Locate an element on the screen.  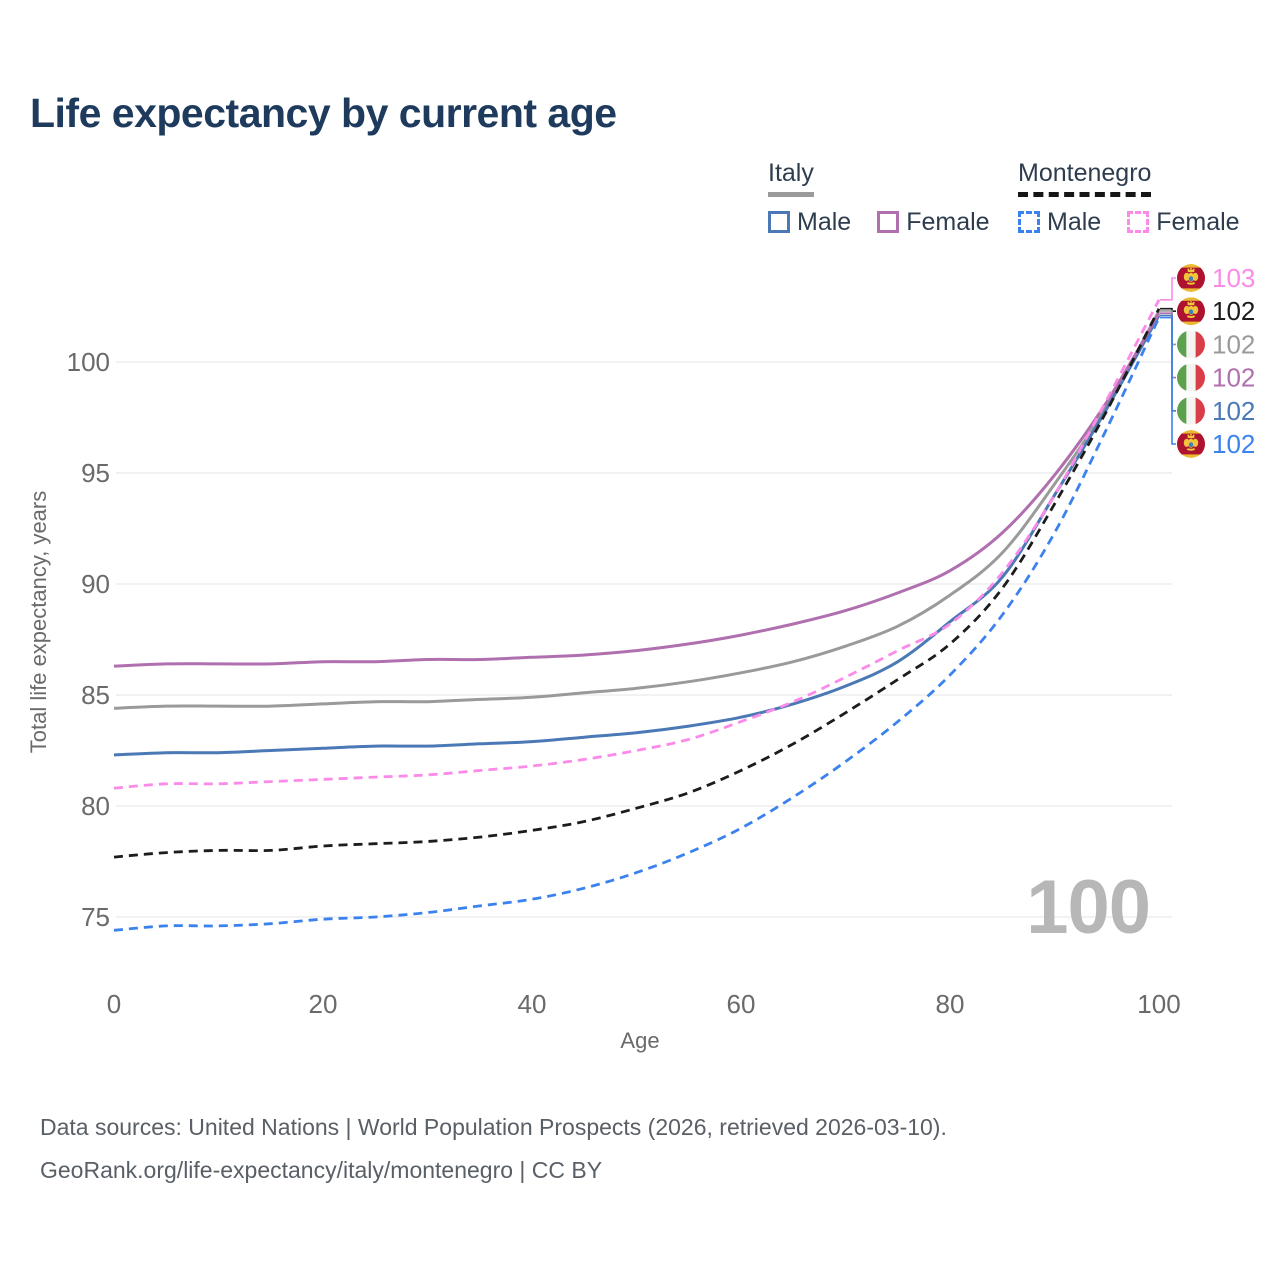
y-tick-95: 95 is located at coordinates (95, 473).